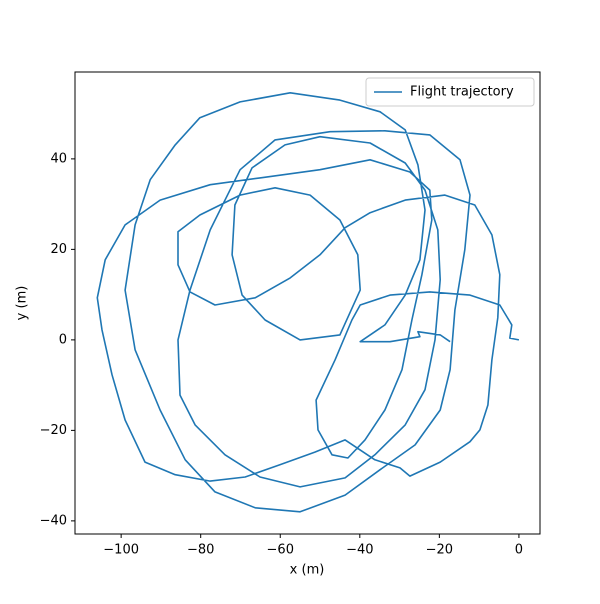  What do you see at coordinates (63, 339) in the screenshot?
I see `y-tick-label: 0` at bounding box center [63, 339].